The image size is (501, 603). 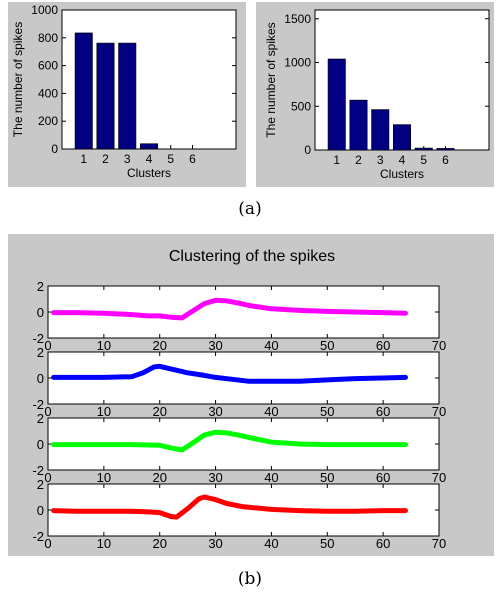 What do you see at coordinates (48, 121) in the screenshot?
I see `y-tick-label: 200` at bounding box center [48, 121].